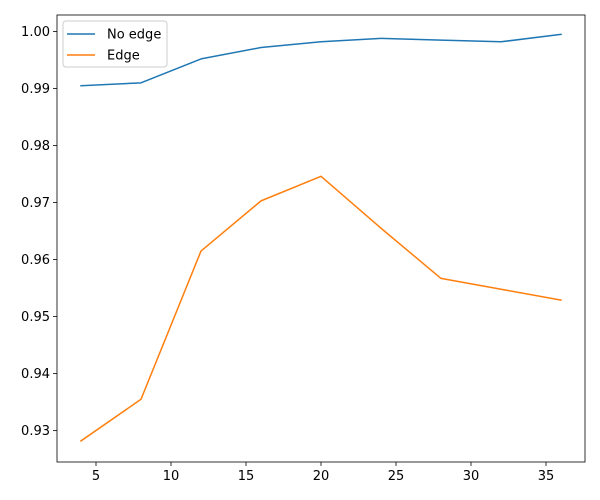 This screenshot has height=500, width=600. I want to click on x-tick-label: 5, so click(96, 476).